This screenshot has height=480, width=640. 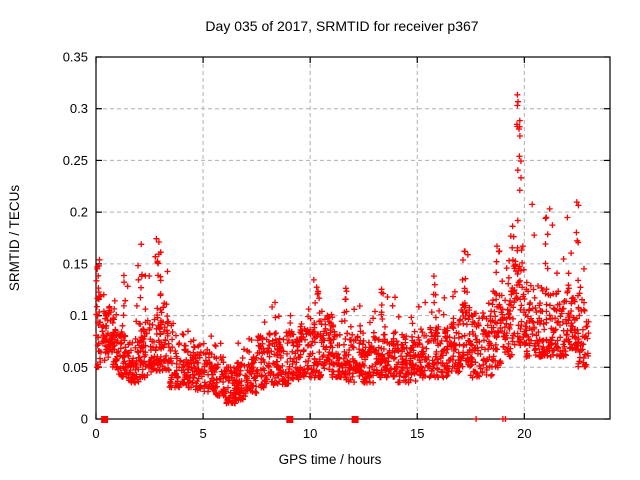 What do you see at coordinates (95, 433) in the screenshot?
I see `x-tick-label: 0` at bounding box center [95, 433].